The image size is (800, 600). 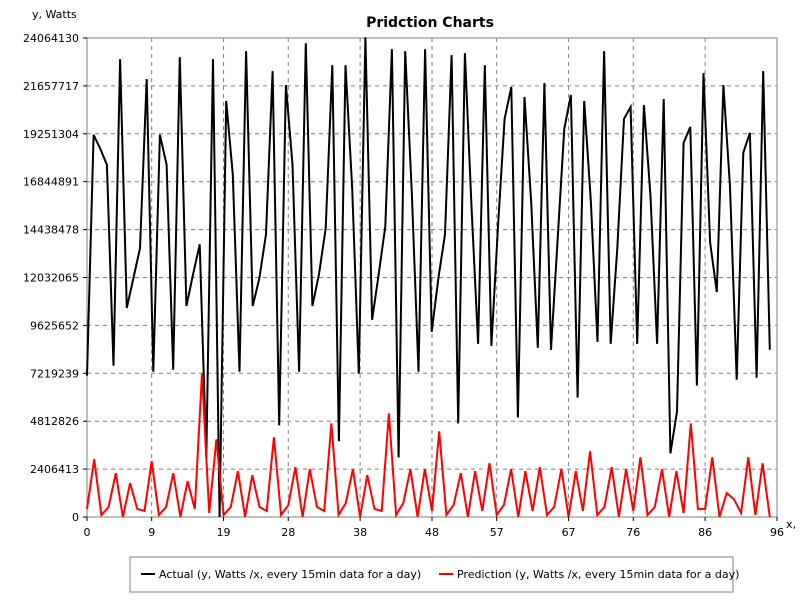 What do you see at coordinates (360, 532) in the screenshot?
I see `x-tick-label: 38` at bounding box center [360, 532].